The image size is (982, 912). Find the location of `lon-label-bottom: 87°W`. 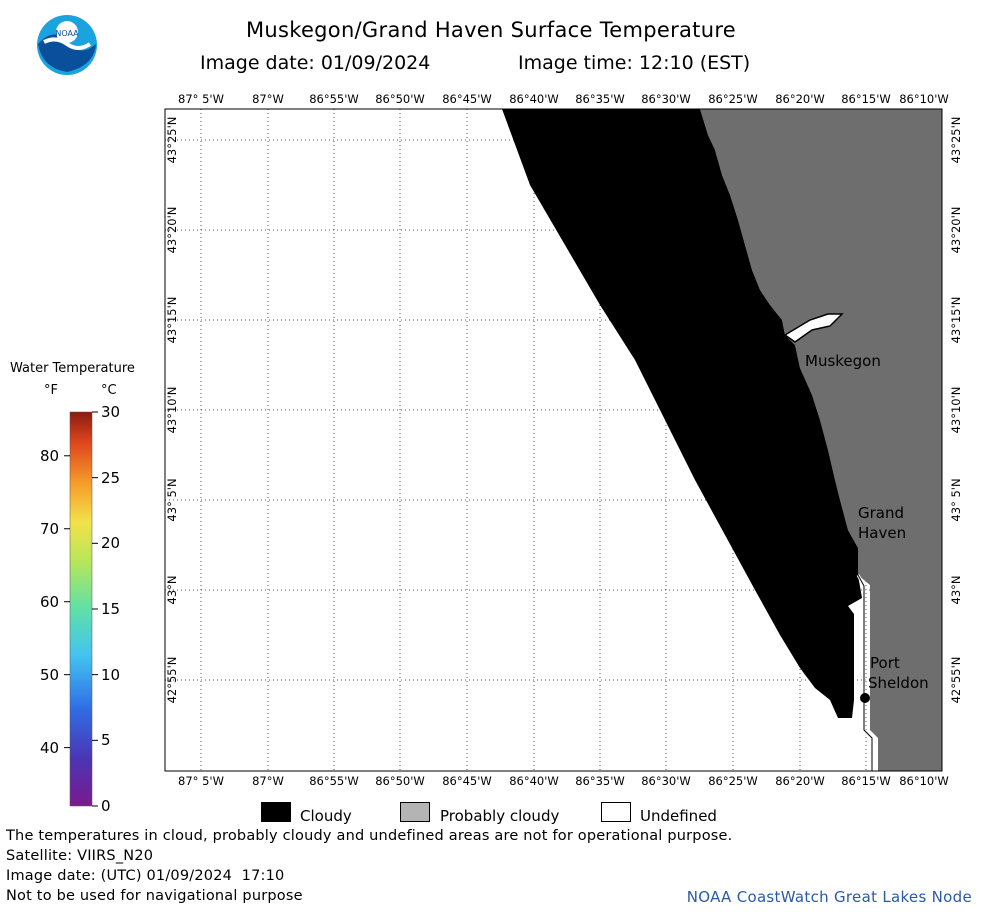

lon-label-bottom: 87°W is located at coordinates (268, 781).